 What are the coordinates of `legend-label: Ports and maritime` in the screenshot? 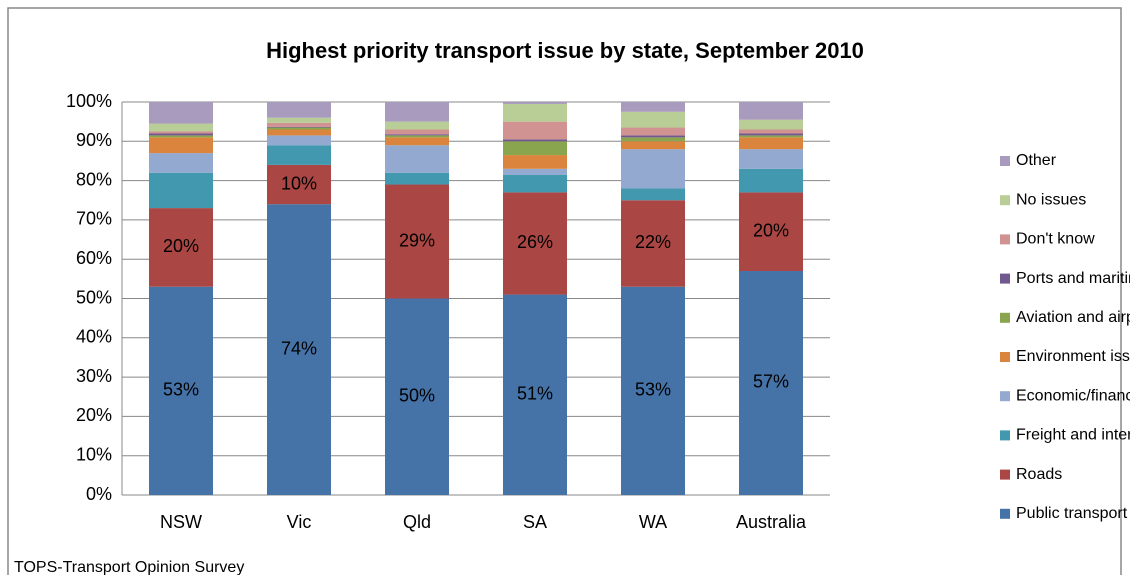 It's located at (1073, 278).